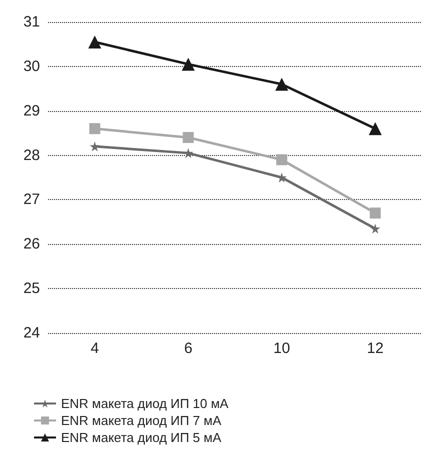  I want to click on y-tick-label: 24, so click(31, 333).